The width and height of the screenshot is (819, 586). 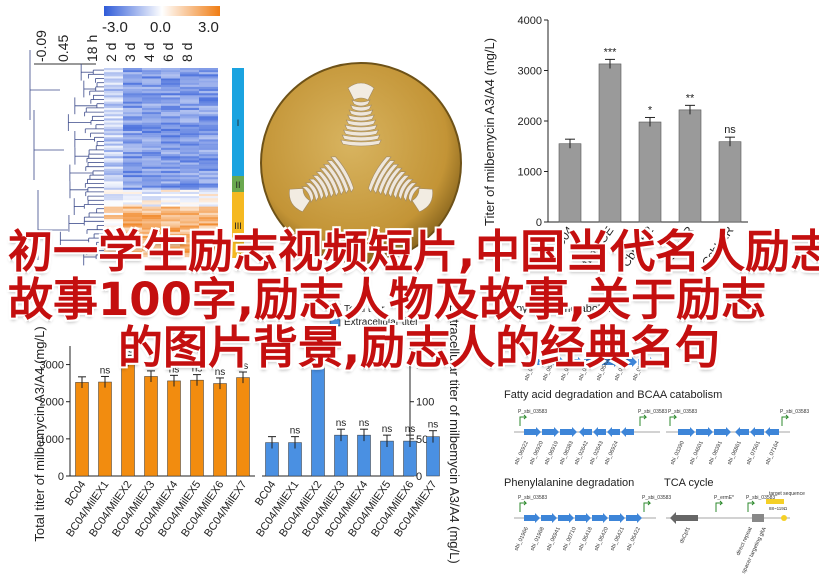 I want to click on y-tick-label: 0, so click(x=539, y=223).